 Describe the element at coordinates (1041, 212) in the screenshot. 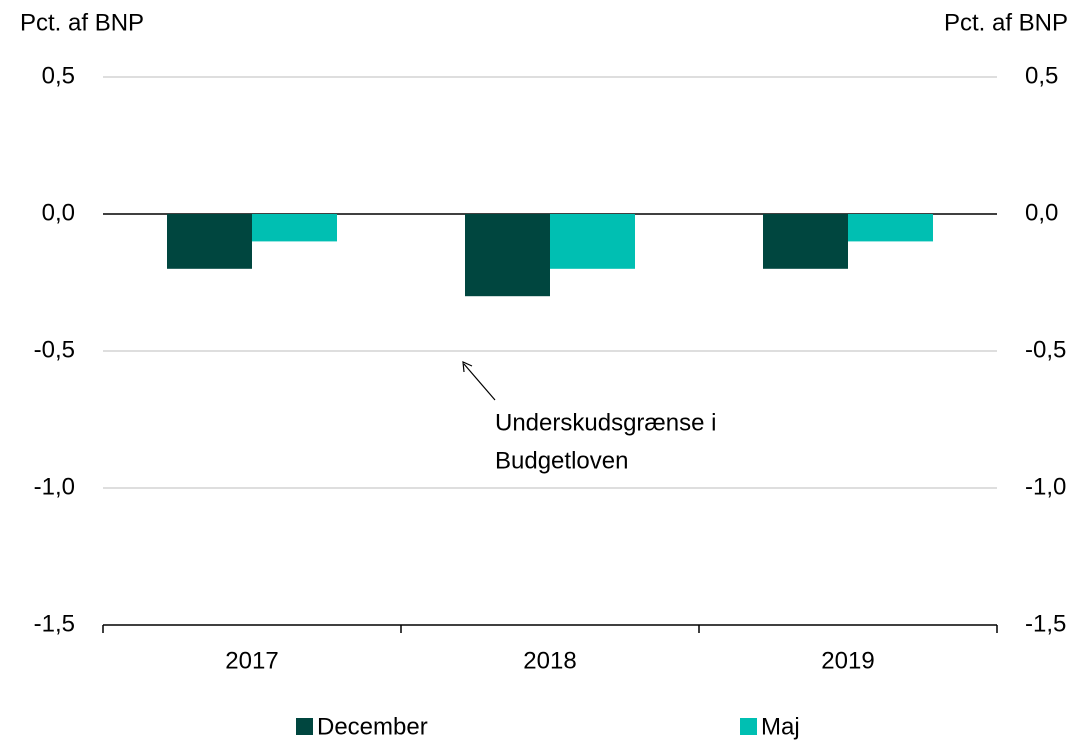

I see `y2-tick-label: 0,0` at that location.